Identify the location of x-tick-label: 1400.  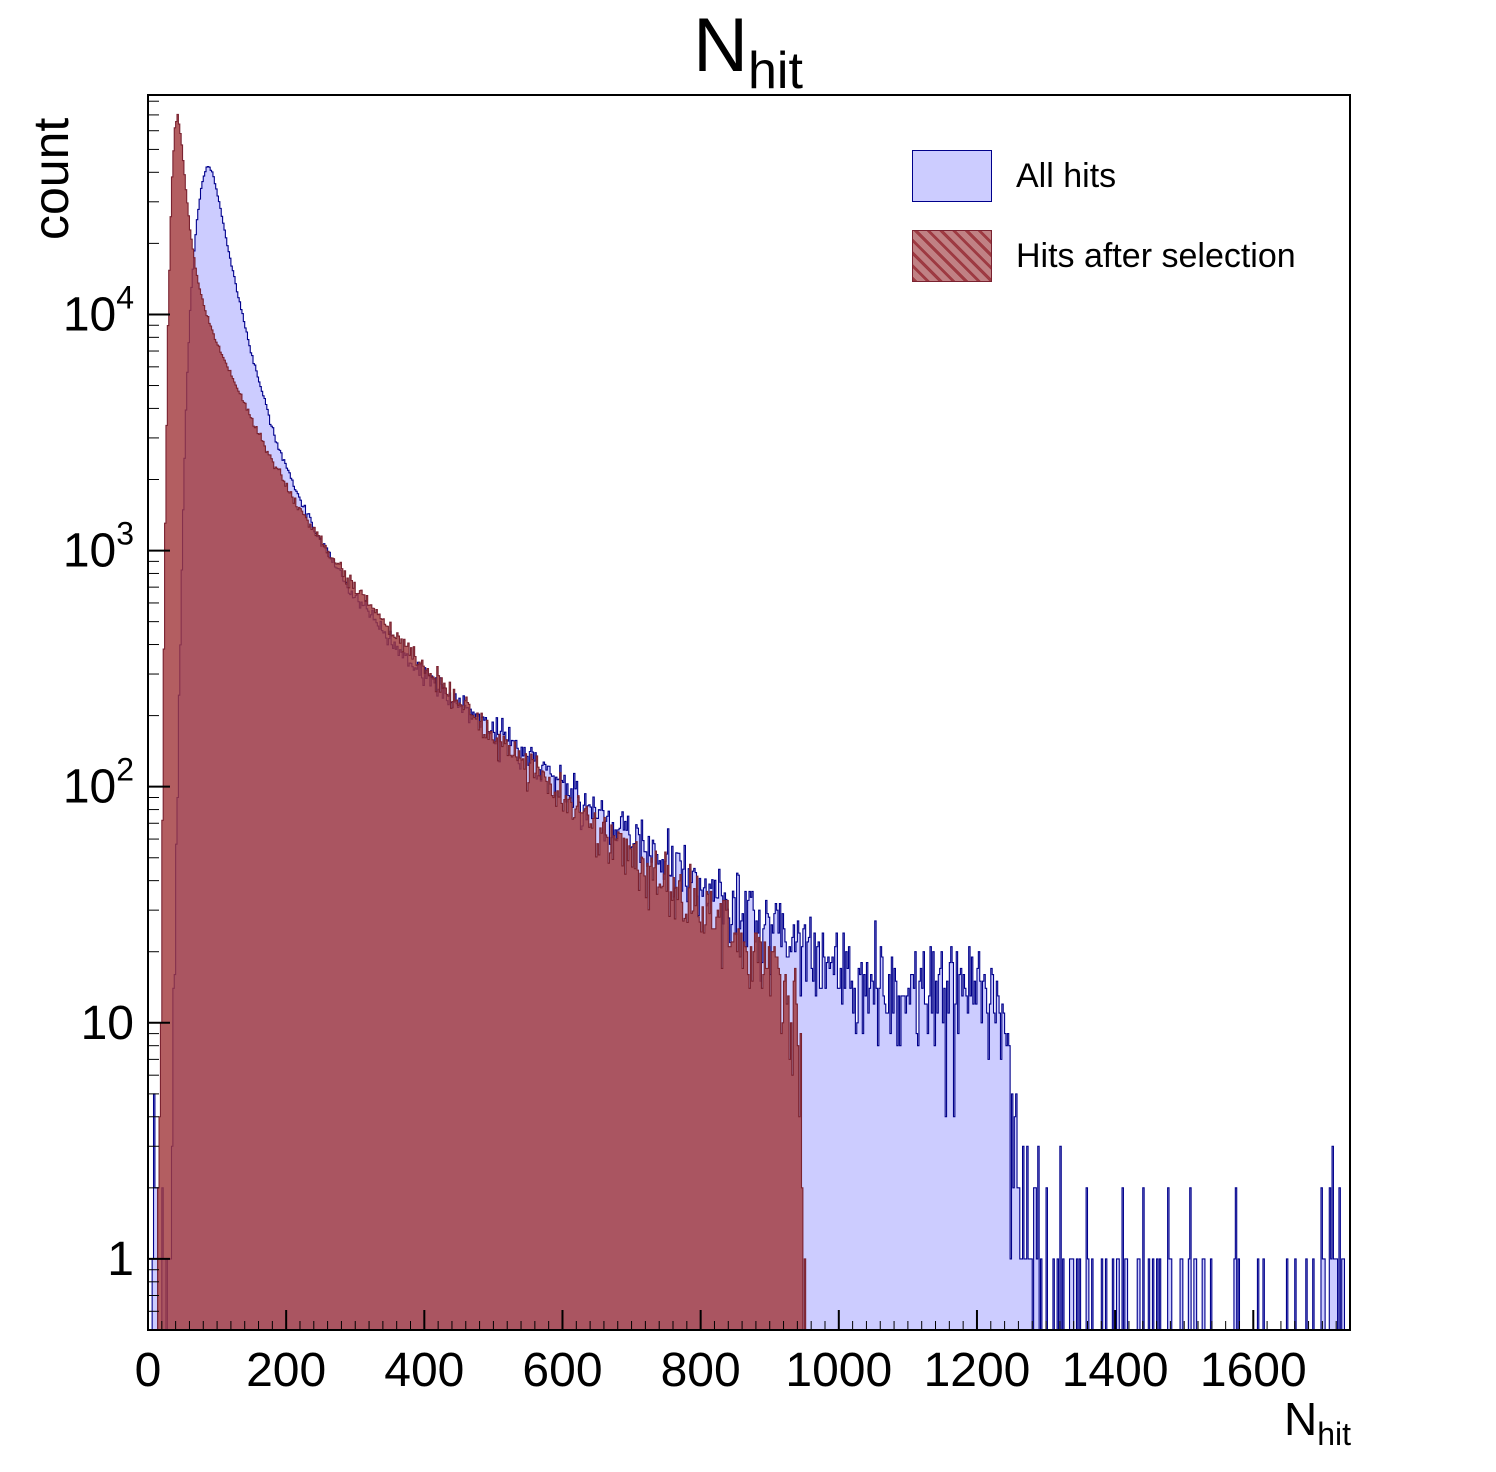
(1115, 1370).